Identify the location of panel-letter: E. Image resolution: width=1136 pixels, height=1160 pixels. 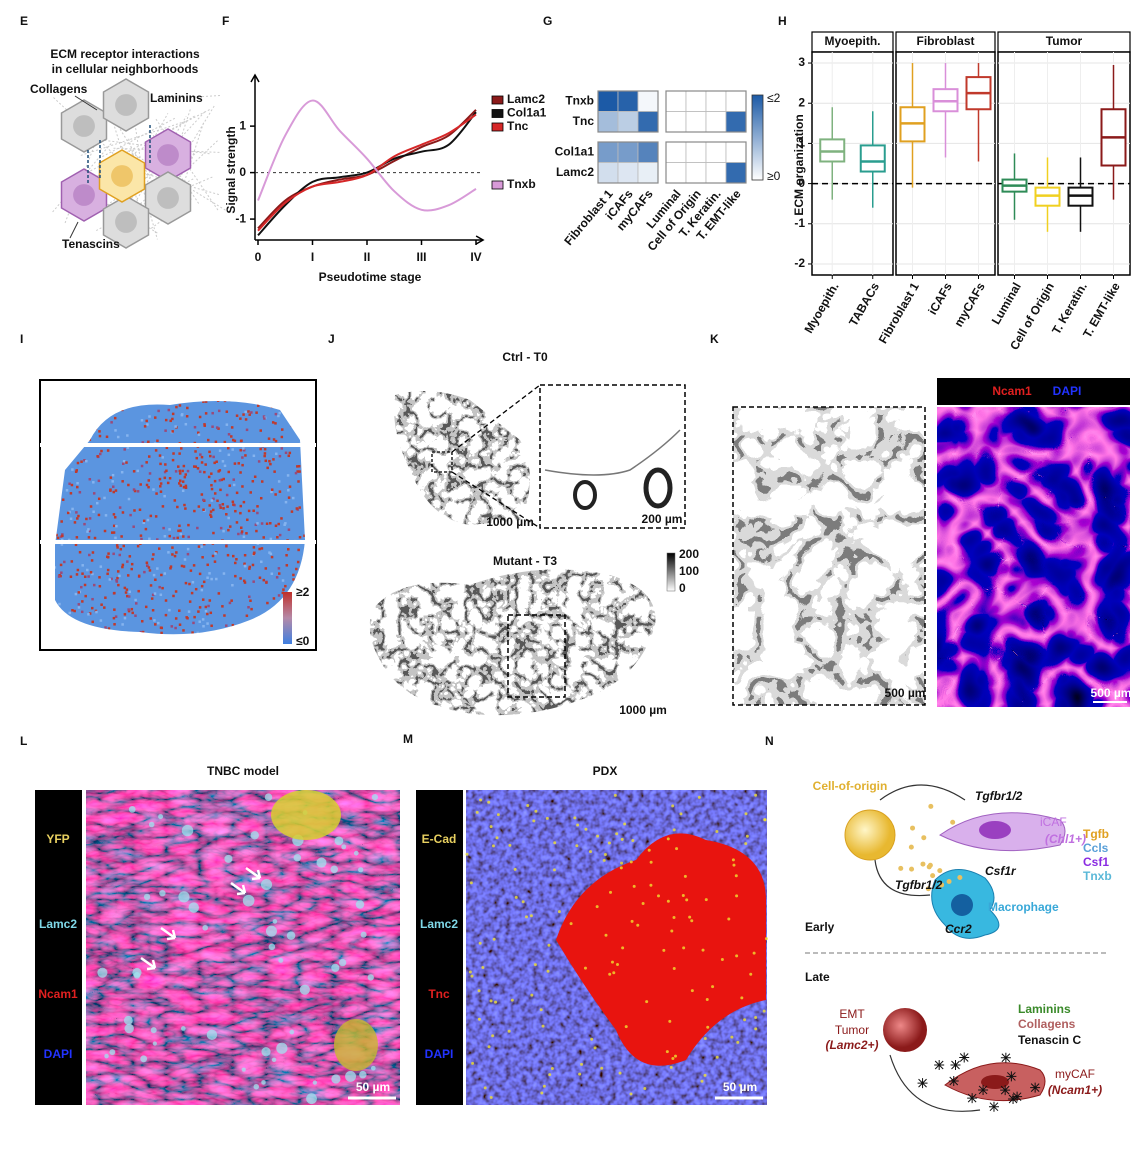
(24, 21).